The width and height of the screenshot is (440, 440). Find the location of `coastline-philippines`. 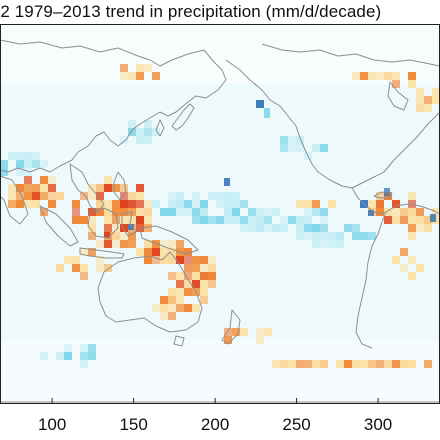

coastline-philippines is located at coordinates (120, 186).